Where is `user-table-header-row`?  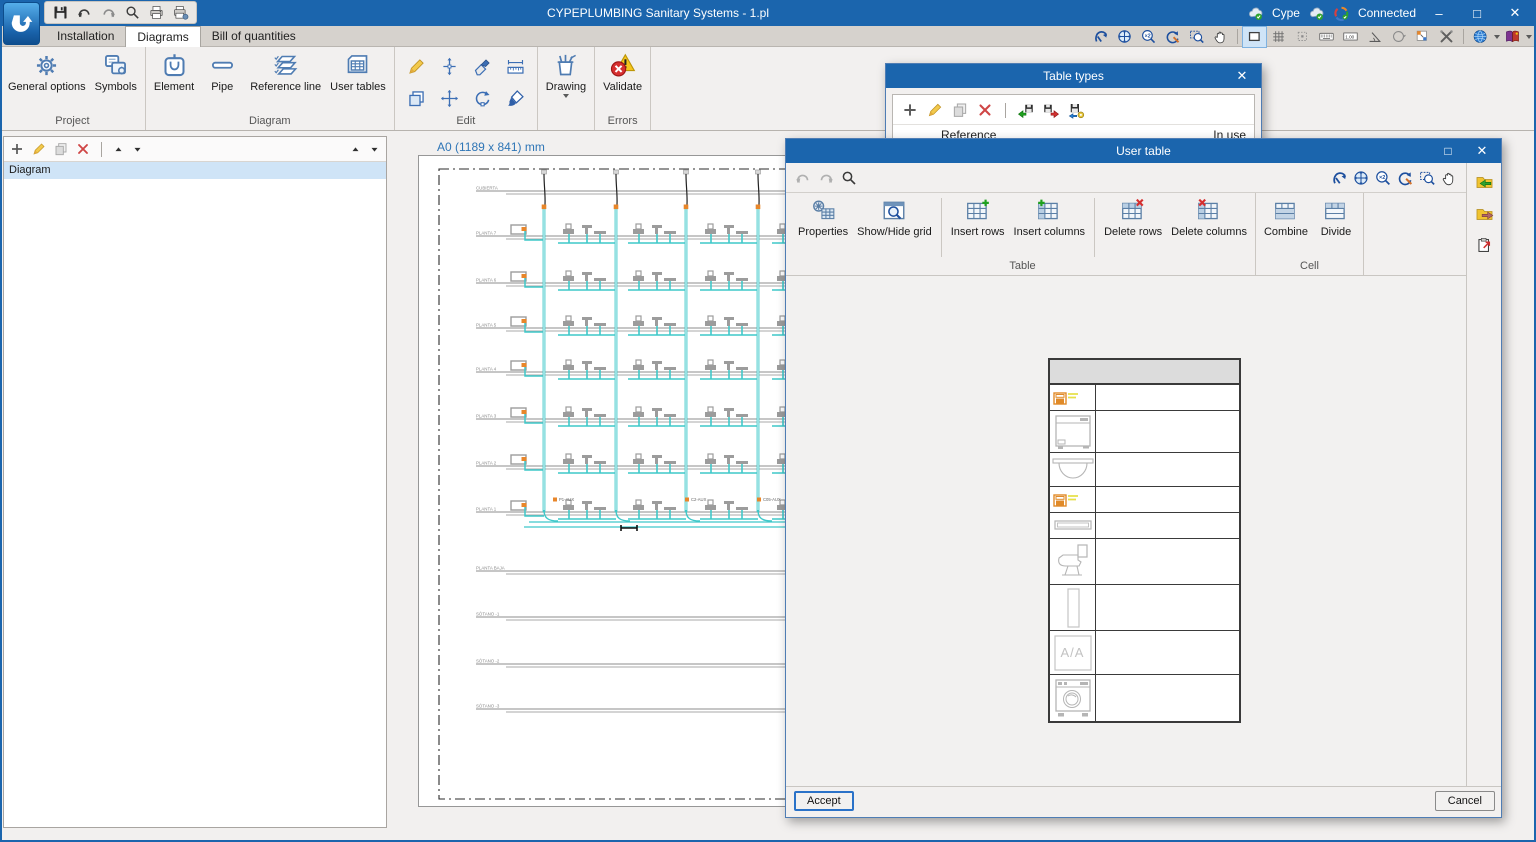
user-table-header-row is located at coordinates (1144, 372).